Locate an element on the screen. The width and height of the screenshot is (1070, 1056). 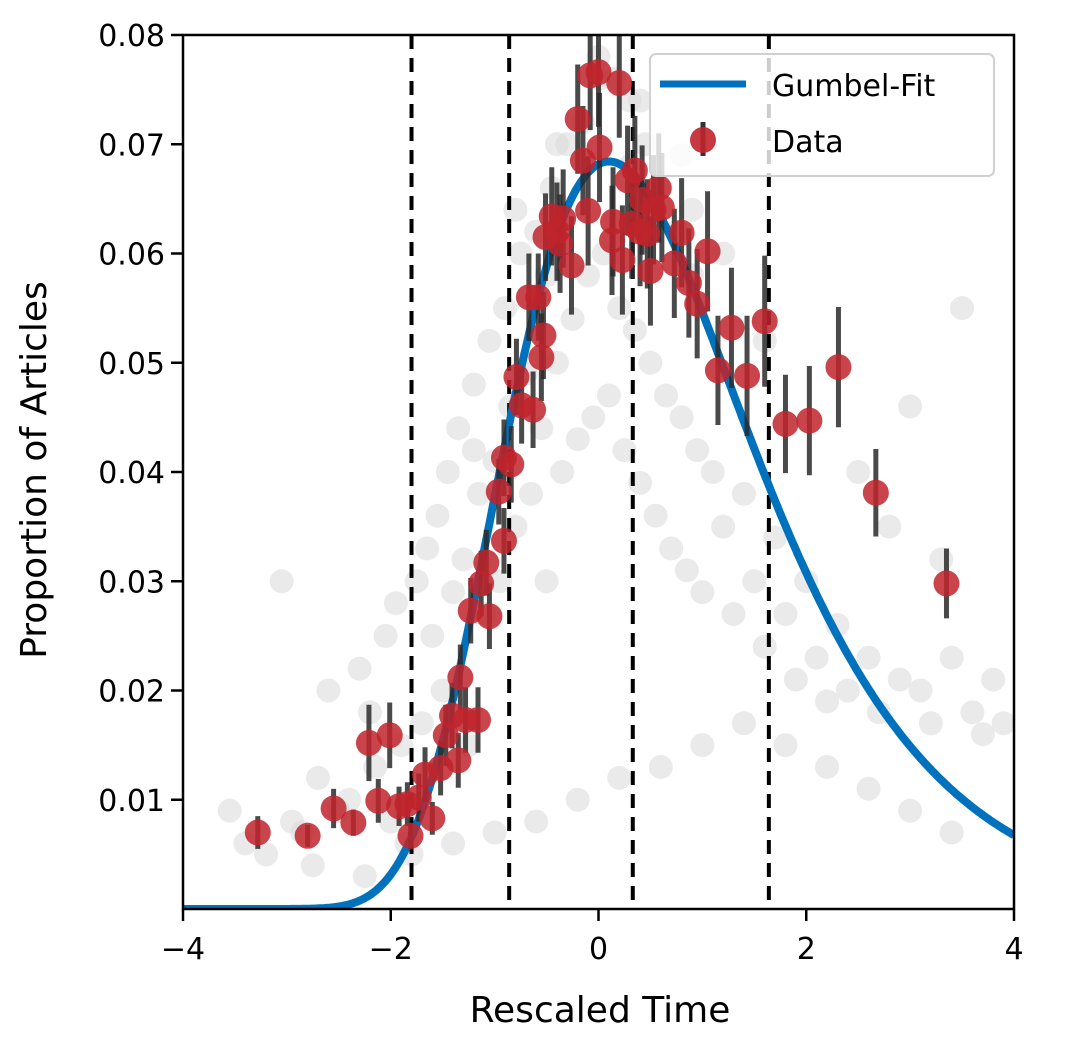
legend-label-fit: Gumbel-Fit is located at coordinates (854, 86).